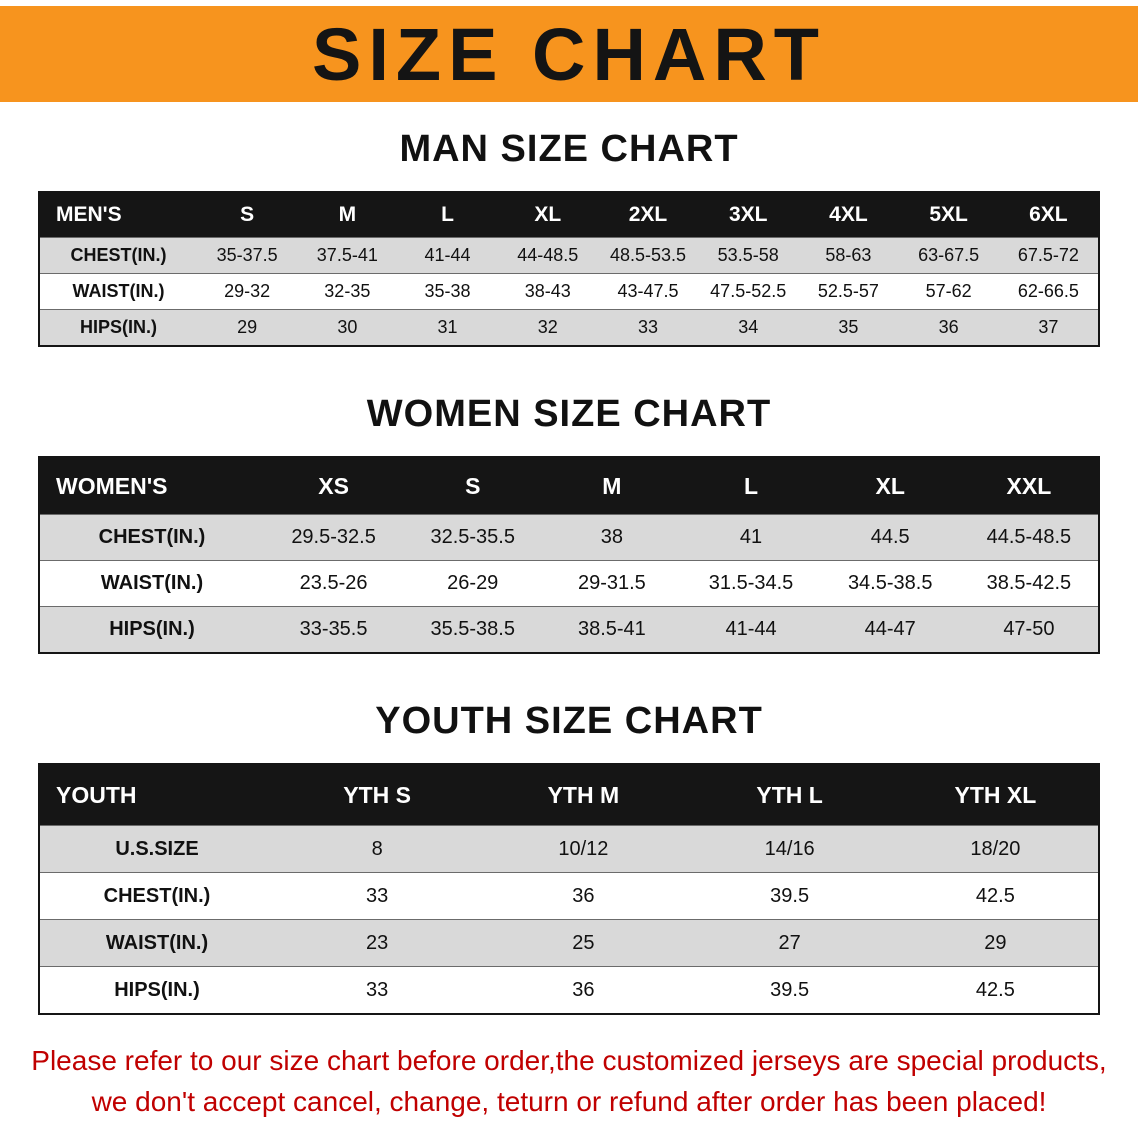  Describe the element at coordinates (347, 255) in the screenshot. I see `size-value-cell: 37.5-41` at that location.